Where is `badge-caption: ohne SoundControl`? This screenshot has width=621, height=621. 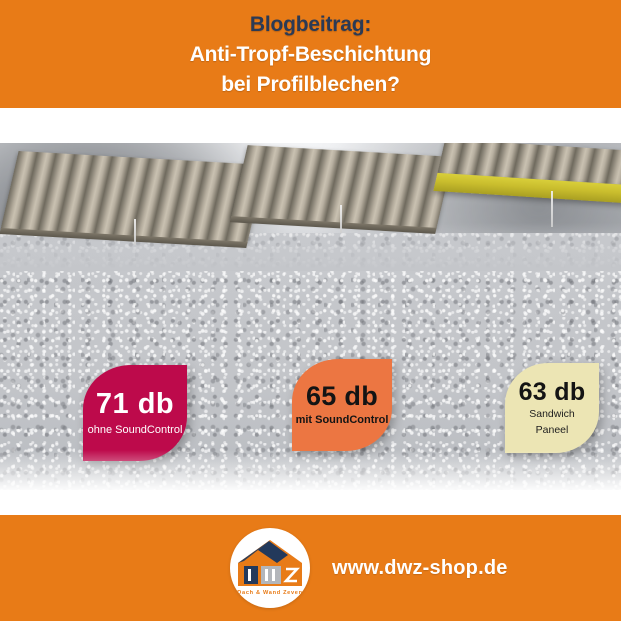
badge-caption: ohne SoundControl is located at coordinates (135, 429).